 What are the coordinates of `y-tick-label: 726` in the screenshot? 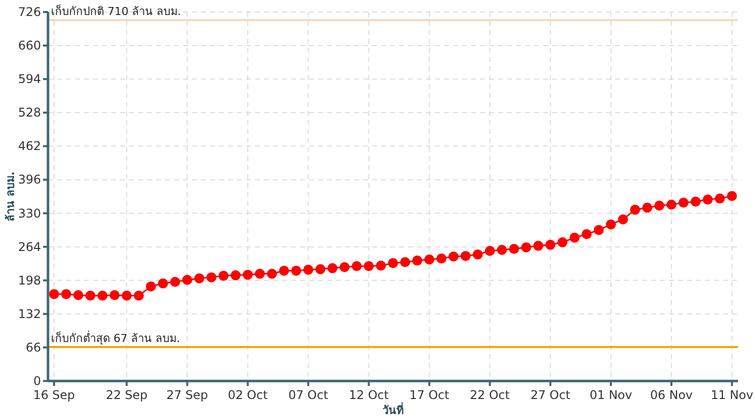 It's located at (29, 12).